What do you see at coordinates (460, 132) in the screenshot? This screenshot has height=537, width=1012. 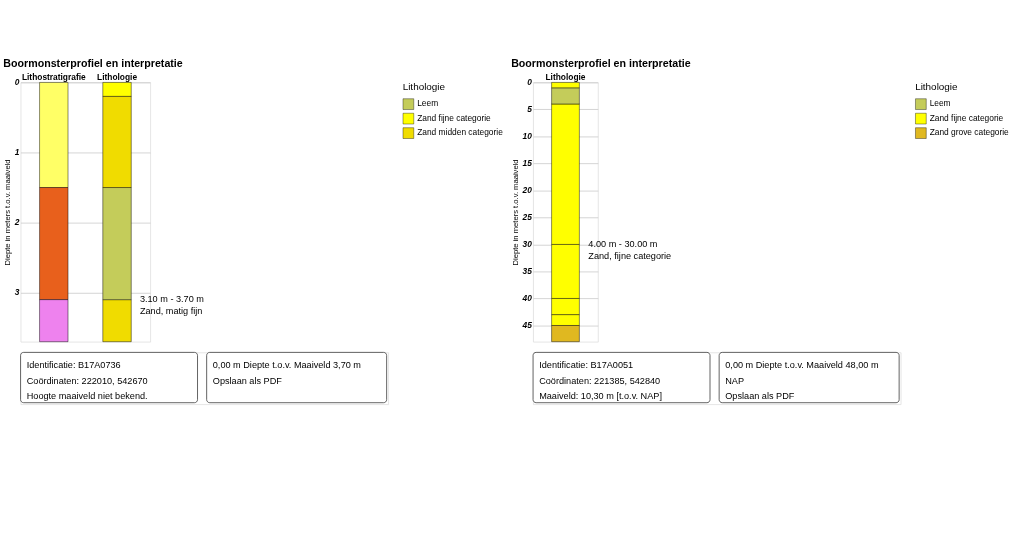 I see `legend-label: Zand midden categorie` at bounding box center [460, 132].